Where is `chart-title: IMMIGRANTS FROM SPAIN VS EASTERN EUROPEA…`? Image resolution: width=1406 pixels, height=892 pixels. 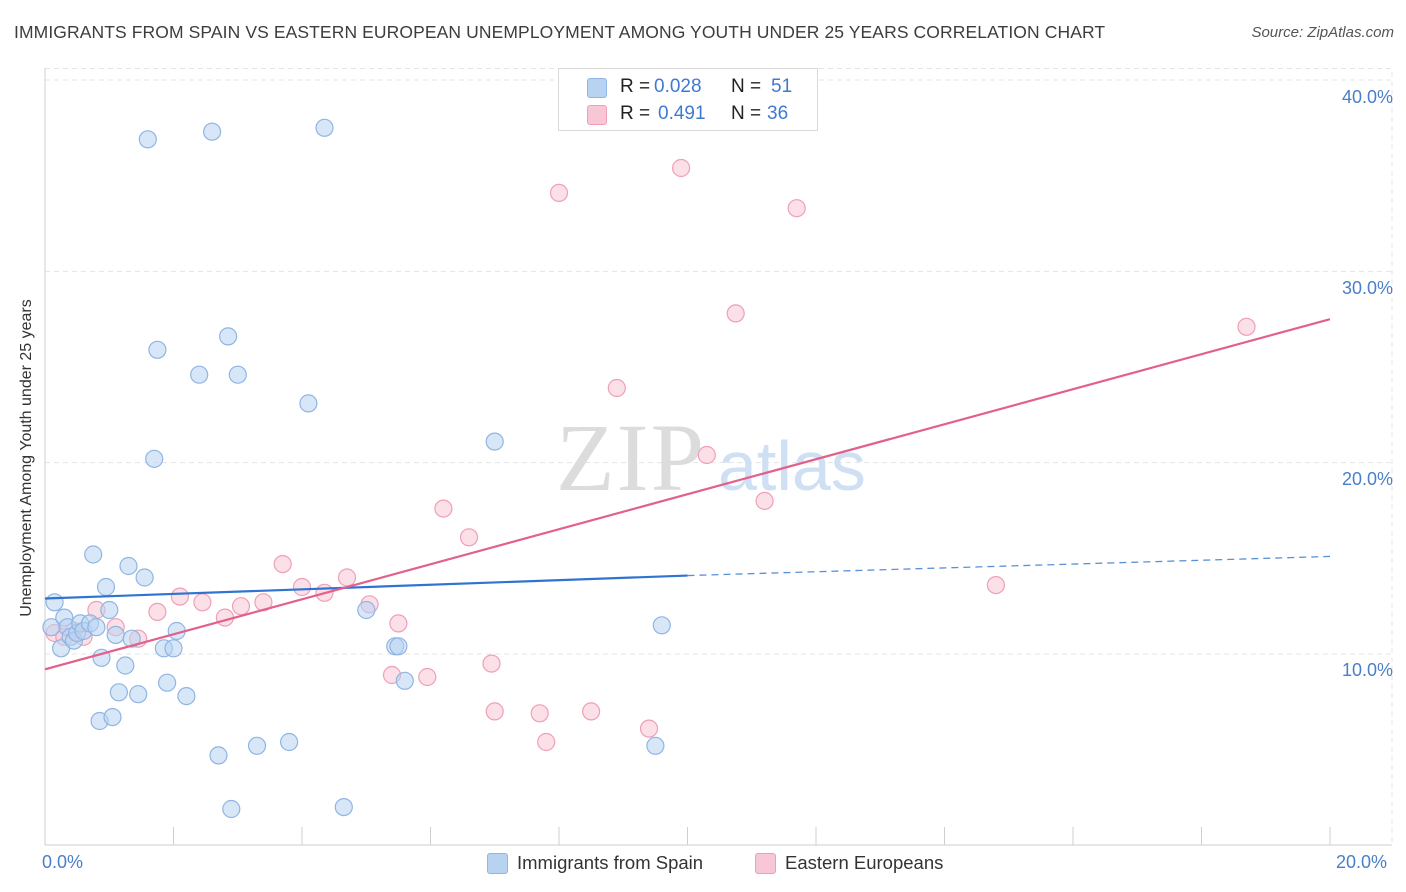 chart-title: IMMIGRANTS FROM SPAIN VS EASTERN EUROPEA… is located at coordinates (560, 32).